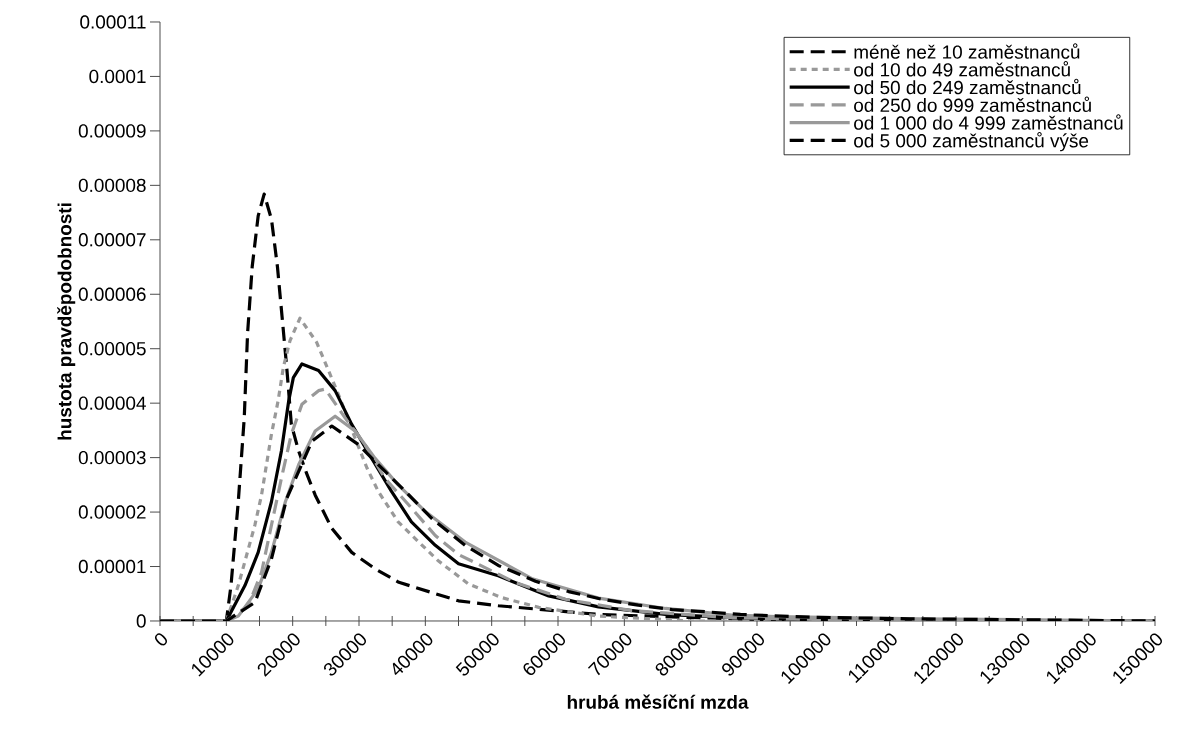  I want to click on legend-label: od 250 do 999 zaměstnanců, so click(972, 104).